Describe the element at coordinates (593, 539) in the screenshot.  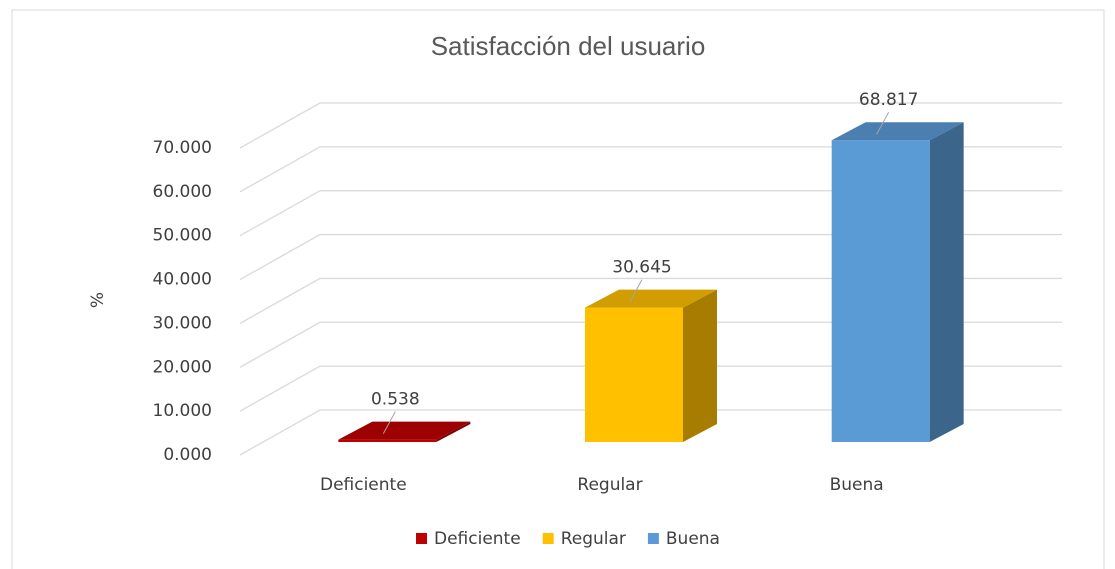
I see `legend-label: Regular` at that location.